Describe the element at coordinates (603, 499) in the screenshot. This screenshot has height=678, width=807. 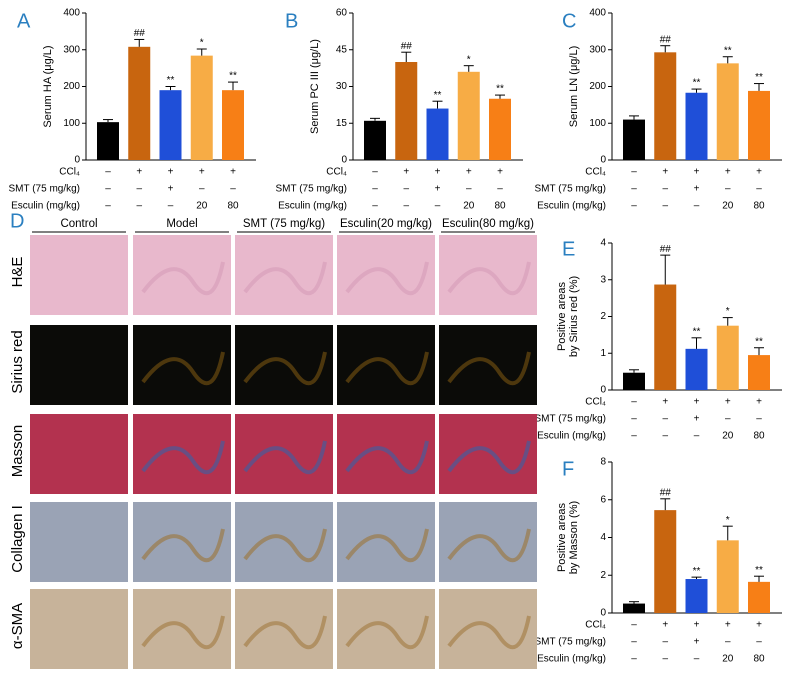
I see `y-tick-label: 6` at that location.